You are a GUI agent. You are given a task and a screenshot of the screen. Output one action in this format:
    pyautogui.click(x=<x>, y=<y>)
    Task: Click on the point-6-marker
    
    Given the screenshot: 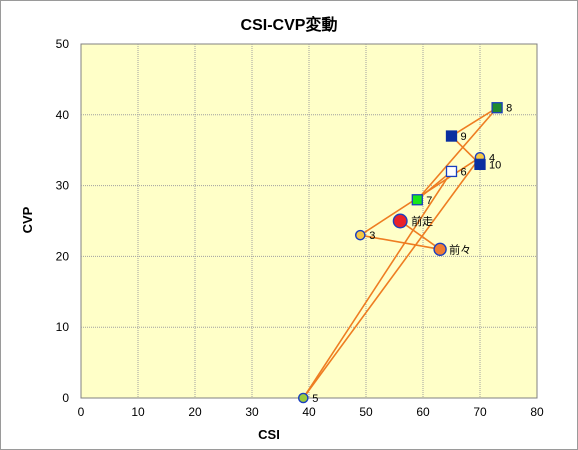 What is the action you would take?
    pyautogui.click(x=451, y=171)
    